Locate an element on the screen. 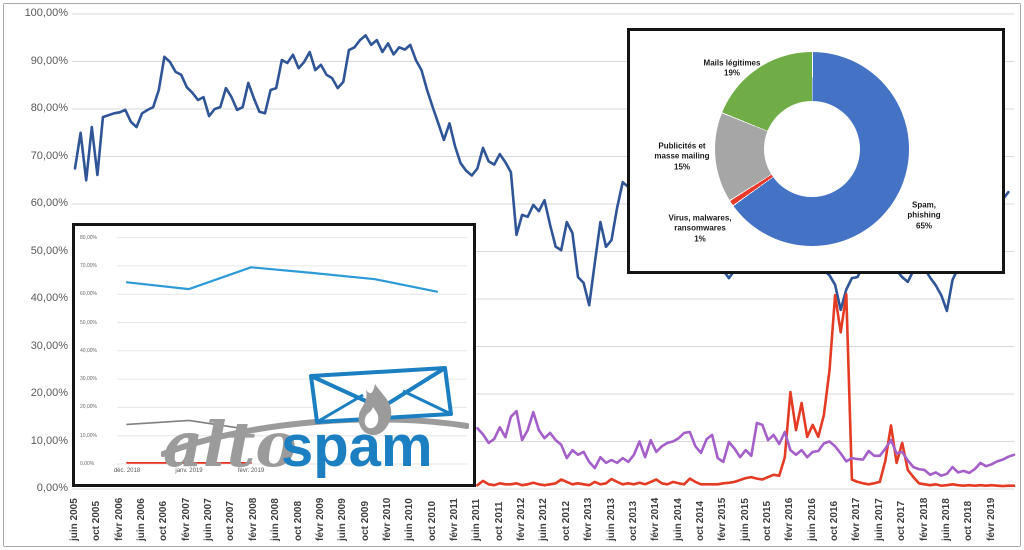  x-axis-tick-label: oct 2008 is located at coordinates (298, 520).